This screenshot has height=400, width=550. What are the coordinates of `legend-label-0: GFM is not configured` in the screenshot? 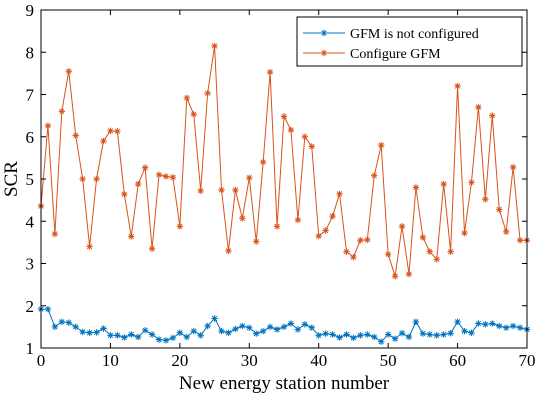 It's located at (414, 34).